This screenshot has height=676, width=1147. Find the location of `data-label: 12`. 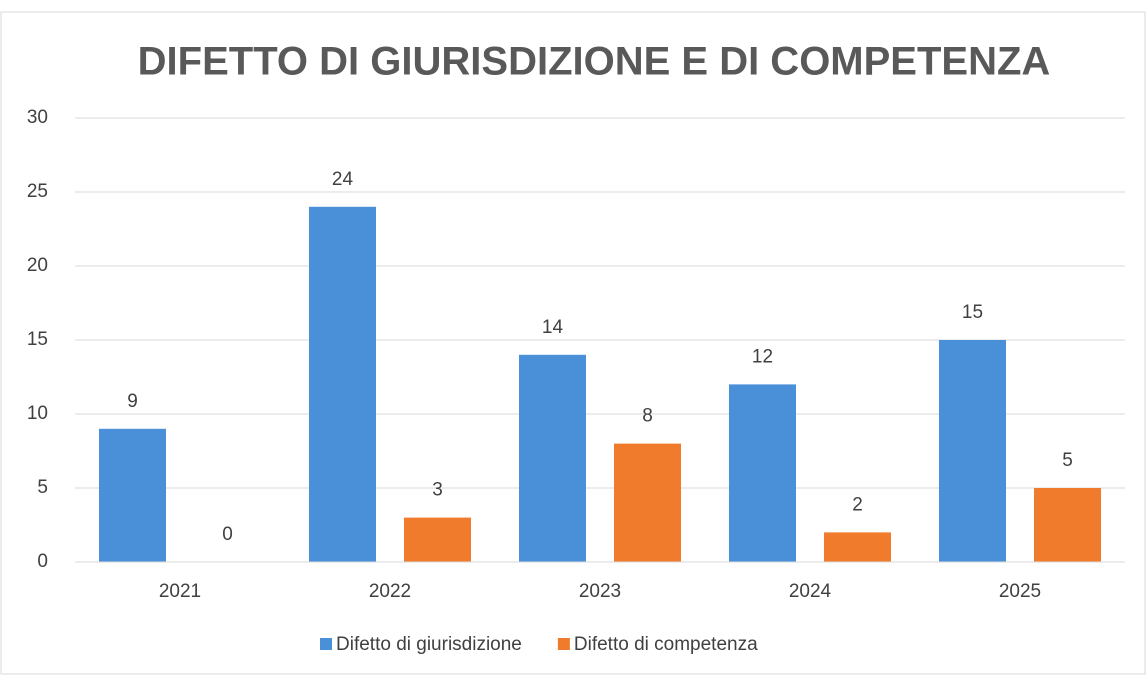

data-label: 12 is located at coordinates (762, 356).